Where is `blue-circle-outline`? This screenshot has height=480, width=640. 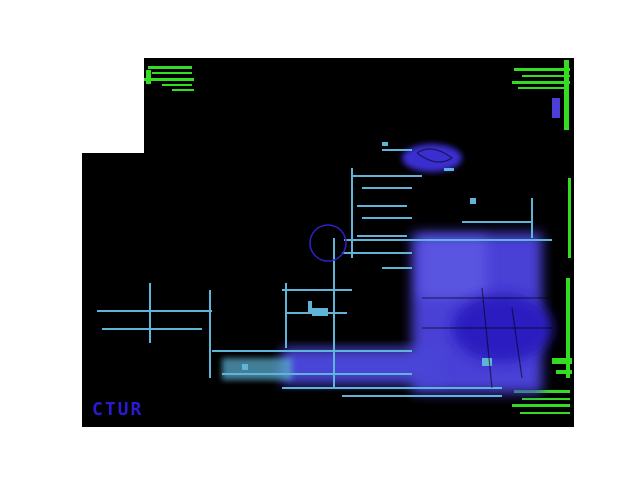
blue-circle-outline is located at coordinates (328, 243).